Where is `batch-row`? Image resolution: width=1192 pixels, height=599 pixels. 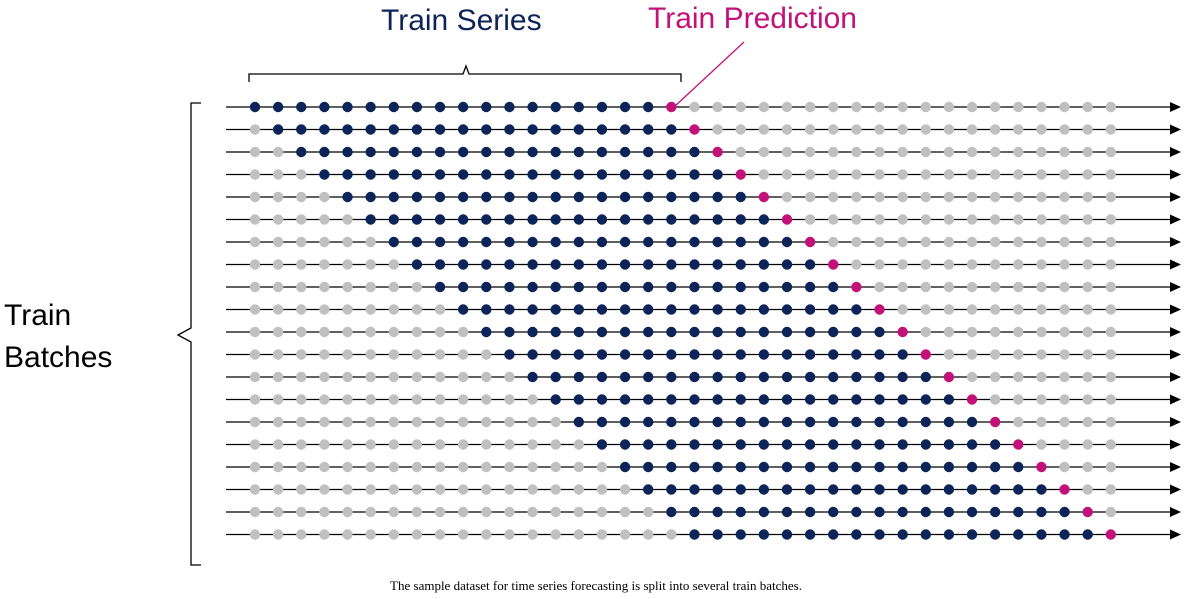 batch-row is located at coordinates (703, 489).